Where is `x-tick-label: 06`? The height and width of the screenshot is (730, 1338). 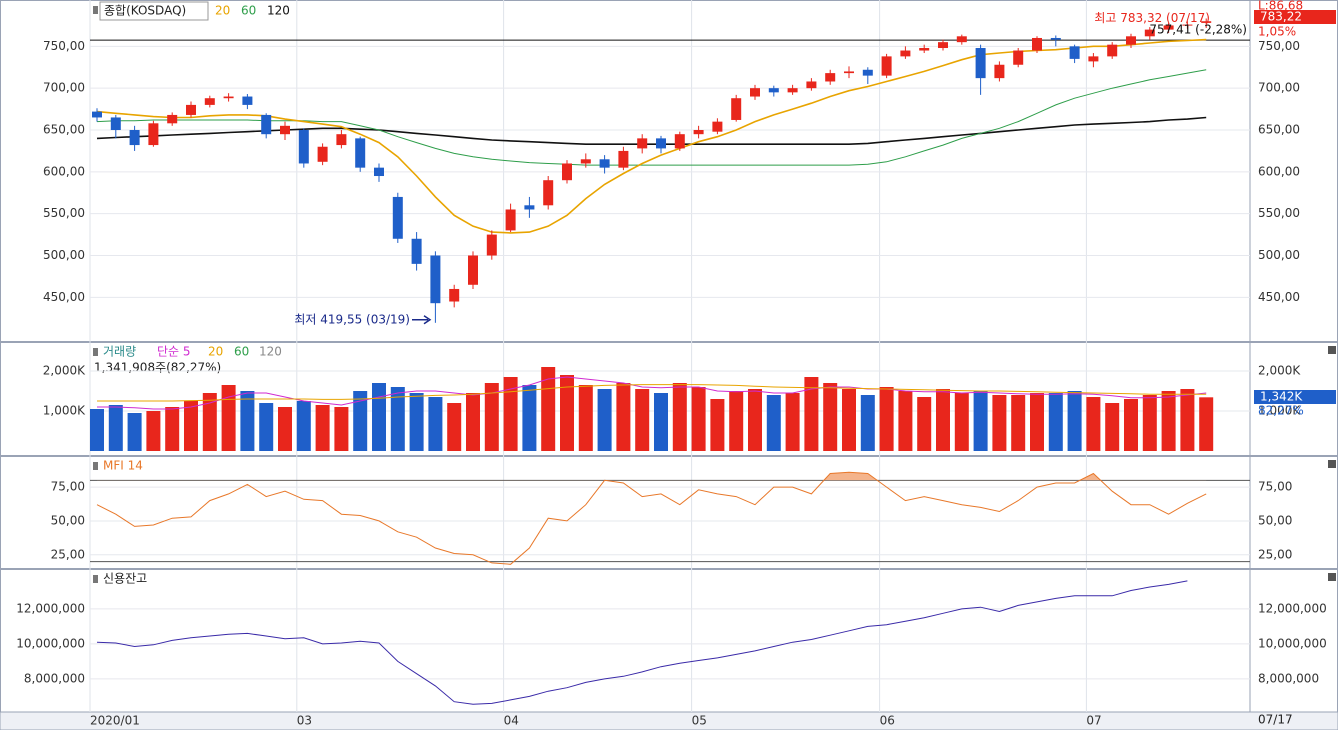 x-tick-label: 06 is located at coordinates (887, 721).